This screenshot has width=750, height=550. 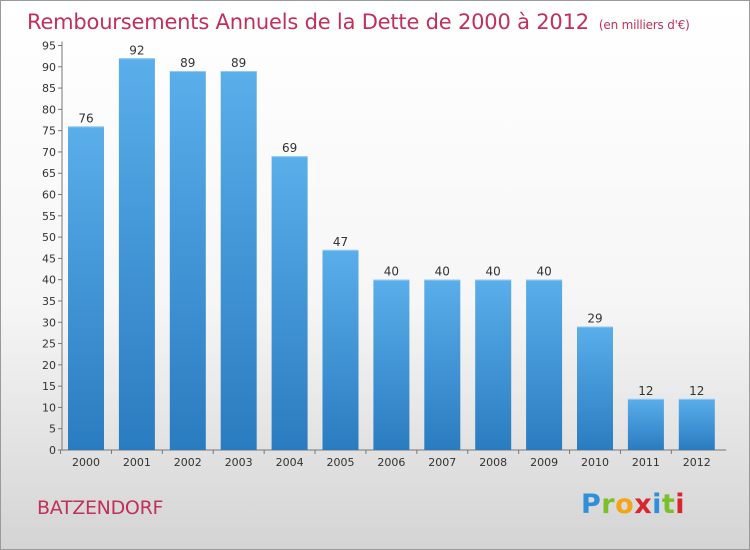 I want to click on title-unit: (en milliers d'€), so click(x=644, y=25).